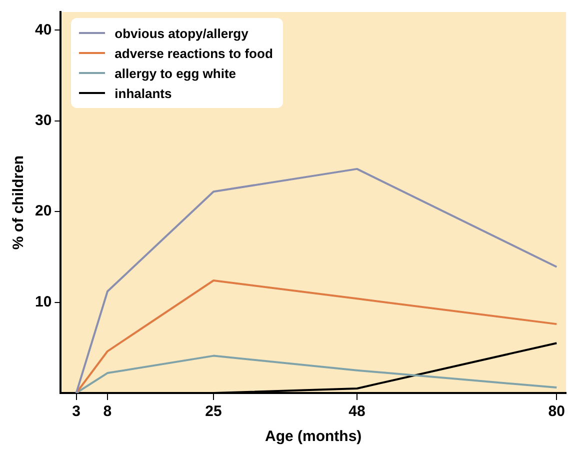  Describe the element at coordinates (556, 411) in the screenshot. I see `x-tick-label: 80` at that location.